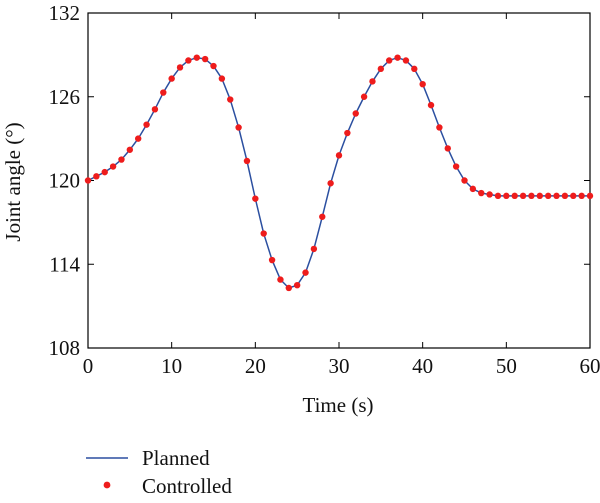  I want to click on legend-controlled-label: Controlled, so click(187, 486).